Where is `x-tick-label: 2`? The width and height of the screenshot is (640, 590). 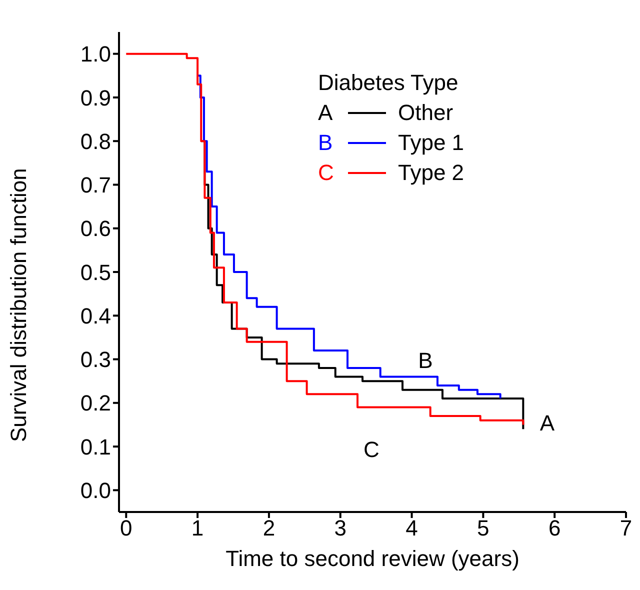
x-tick-label: 2 is located at coordinates (269, 528).